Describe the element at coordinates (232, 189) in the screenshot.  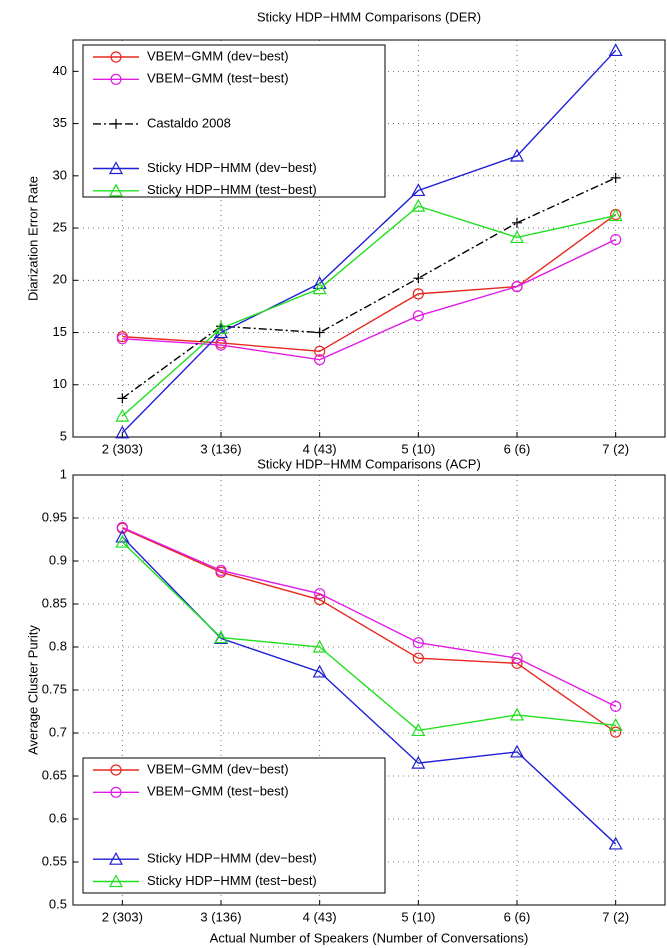
I see `legend-label: Sticky HDP−HMM (test−best)` at that location.